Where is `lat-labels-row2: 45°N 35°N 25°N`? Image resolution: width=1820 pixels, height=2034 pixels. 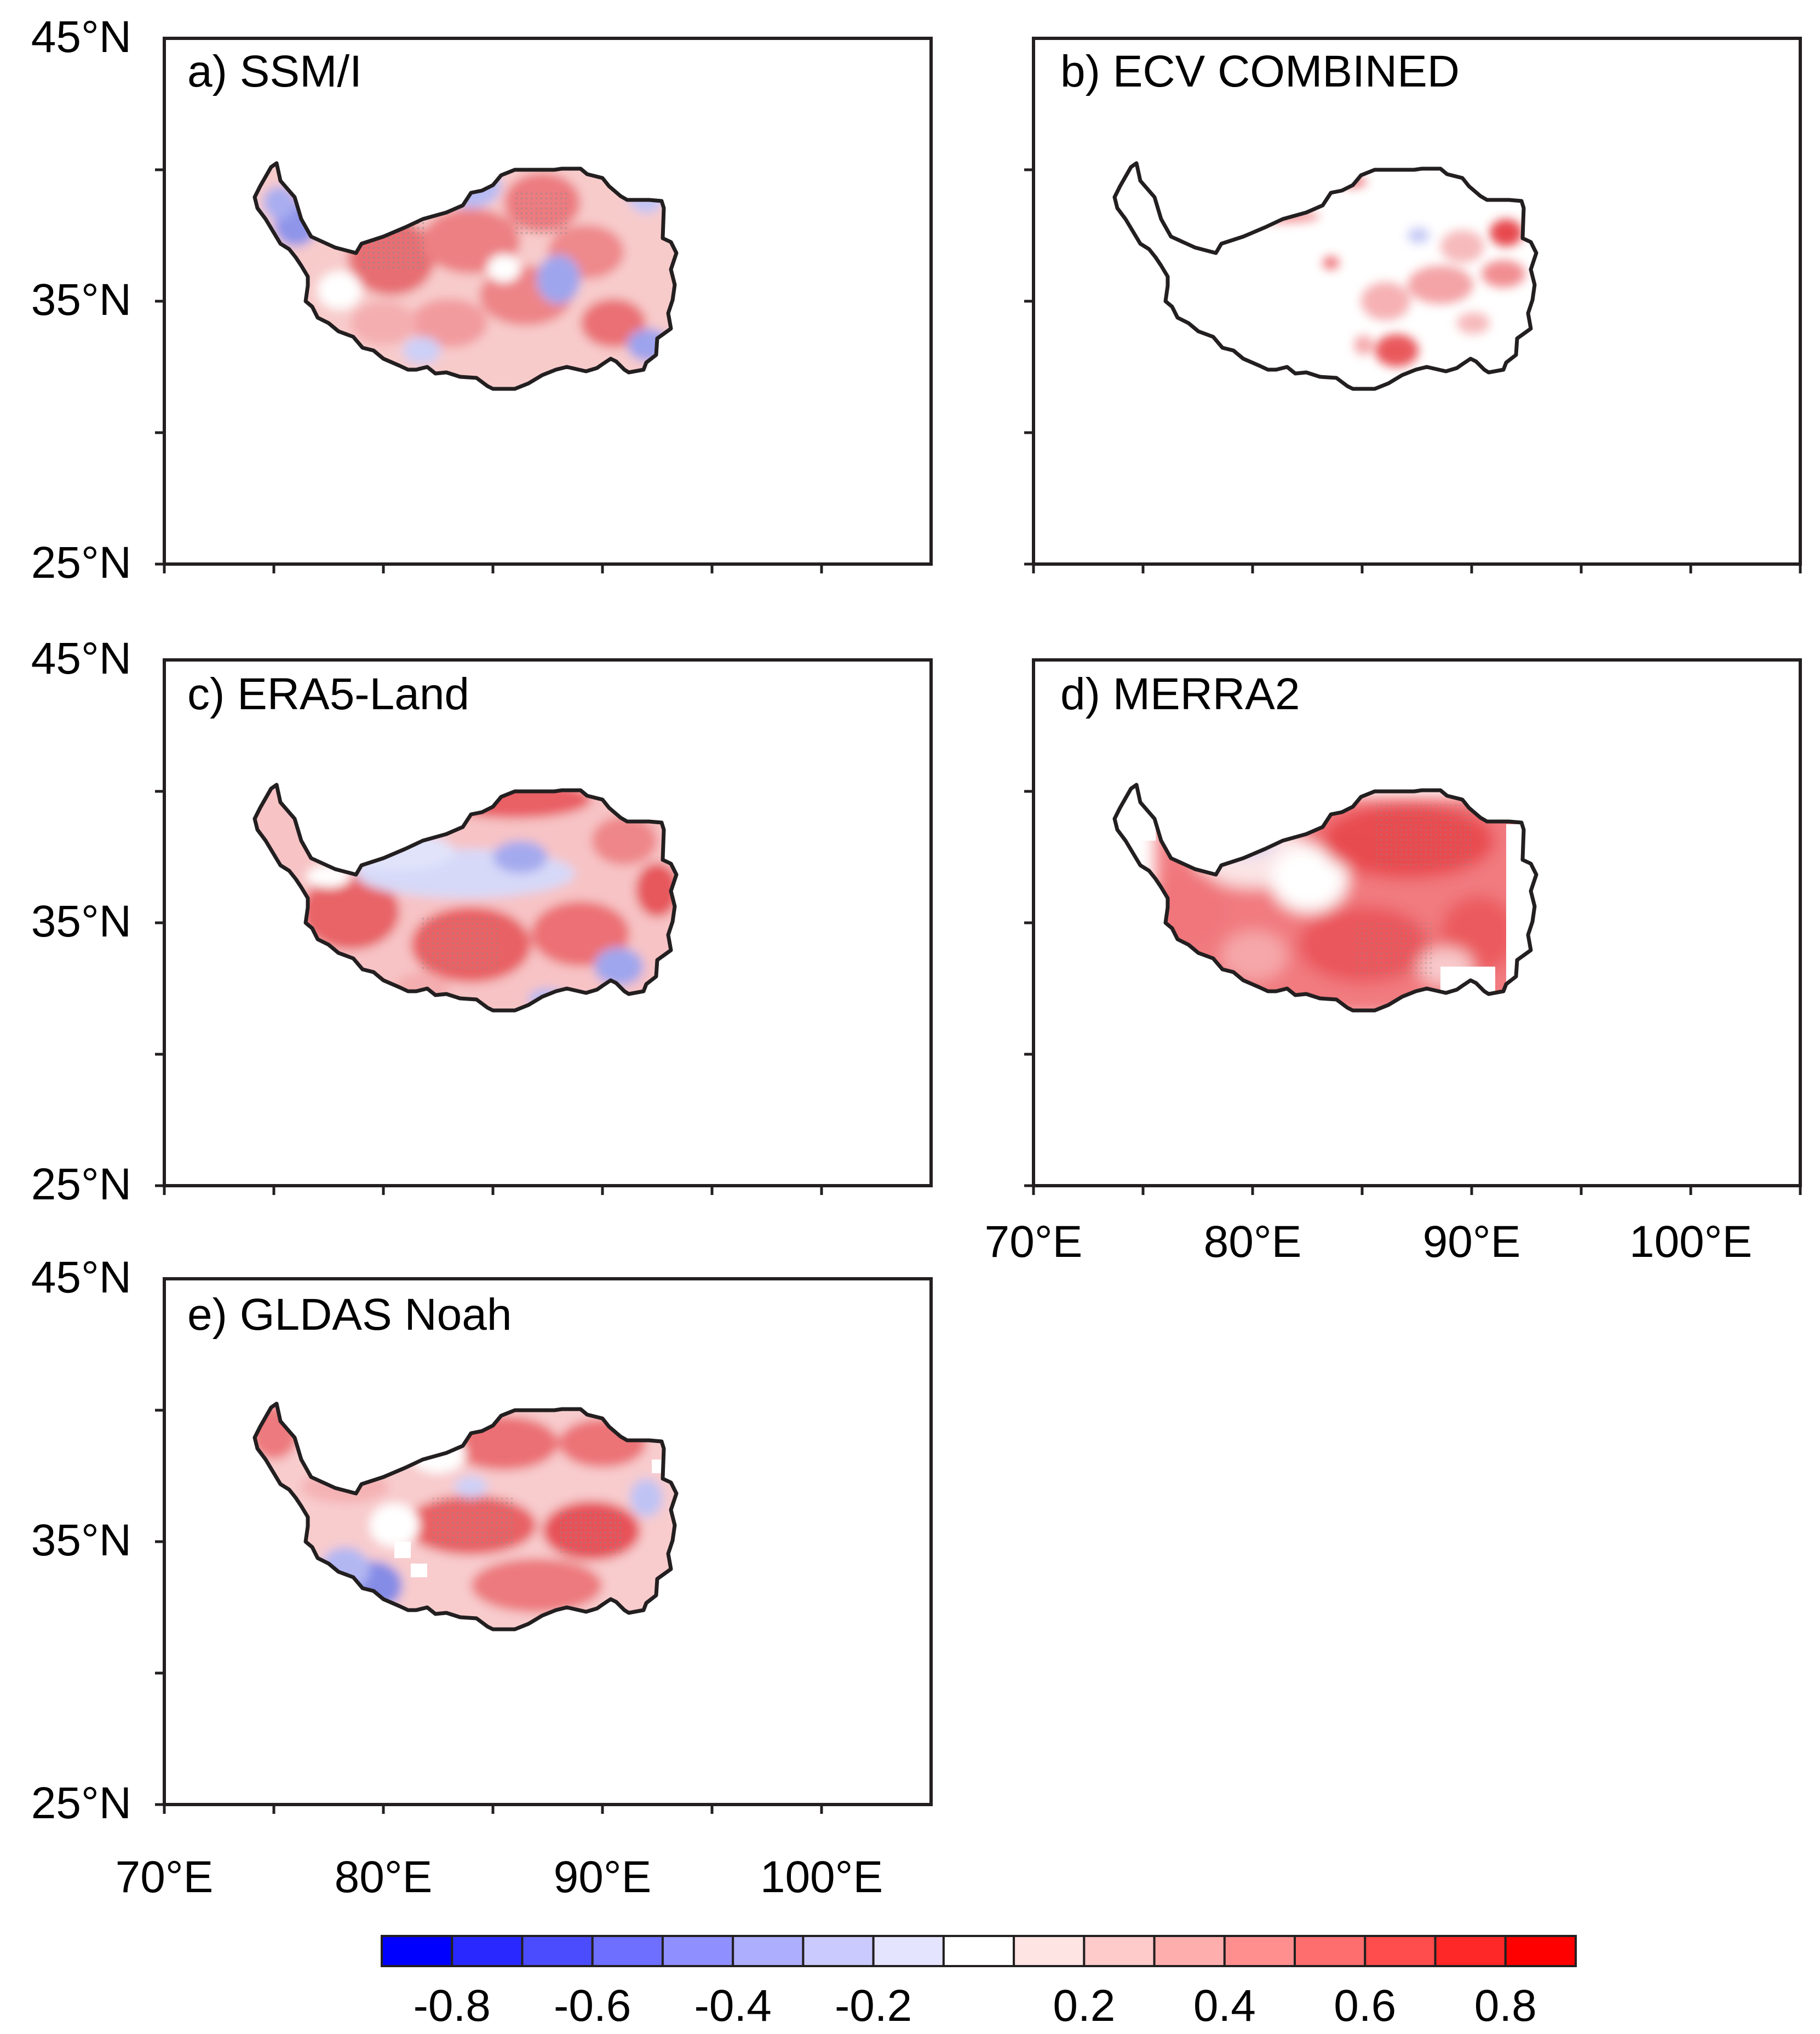 lat-labels-row2: 45°N 35°N 25°N is located at coordinates (81, 921).